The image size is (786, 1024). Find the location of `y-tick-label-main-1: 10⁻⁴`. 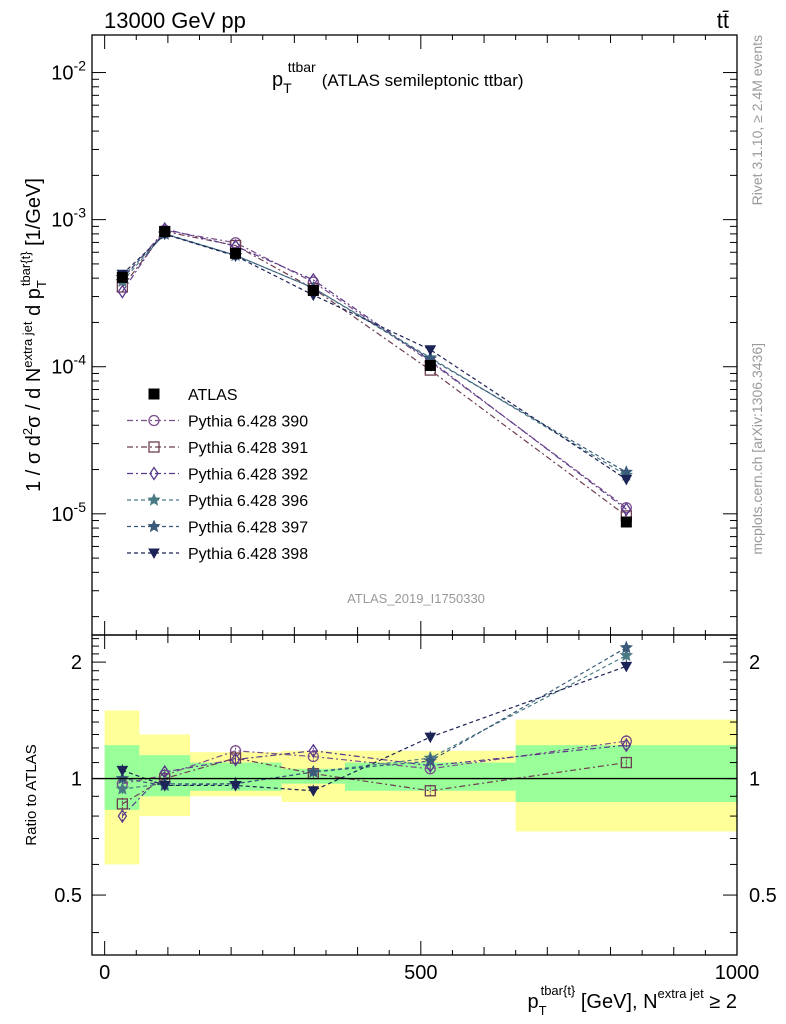

y-tick-label-main-1: 10⁻⁴ is located at coordinates (68, 365).